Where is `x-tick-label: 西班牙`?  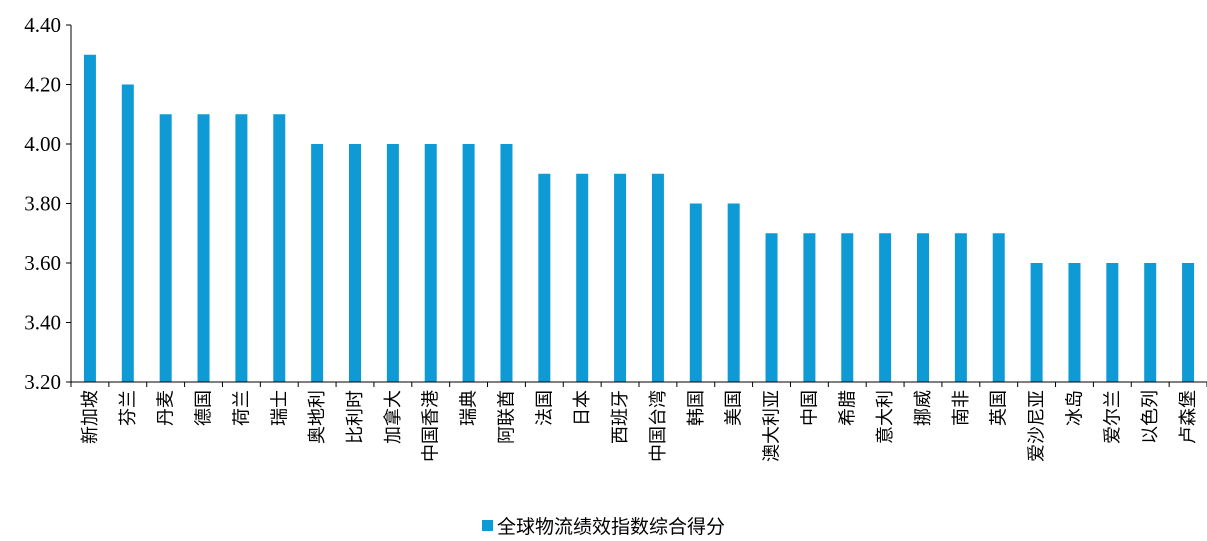
x-tick-label: 西班牙 is located at coordinates (620, 417).